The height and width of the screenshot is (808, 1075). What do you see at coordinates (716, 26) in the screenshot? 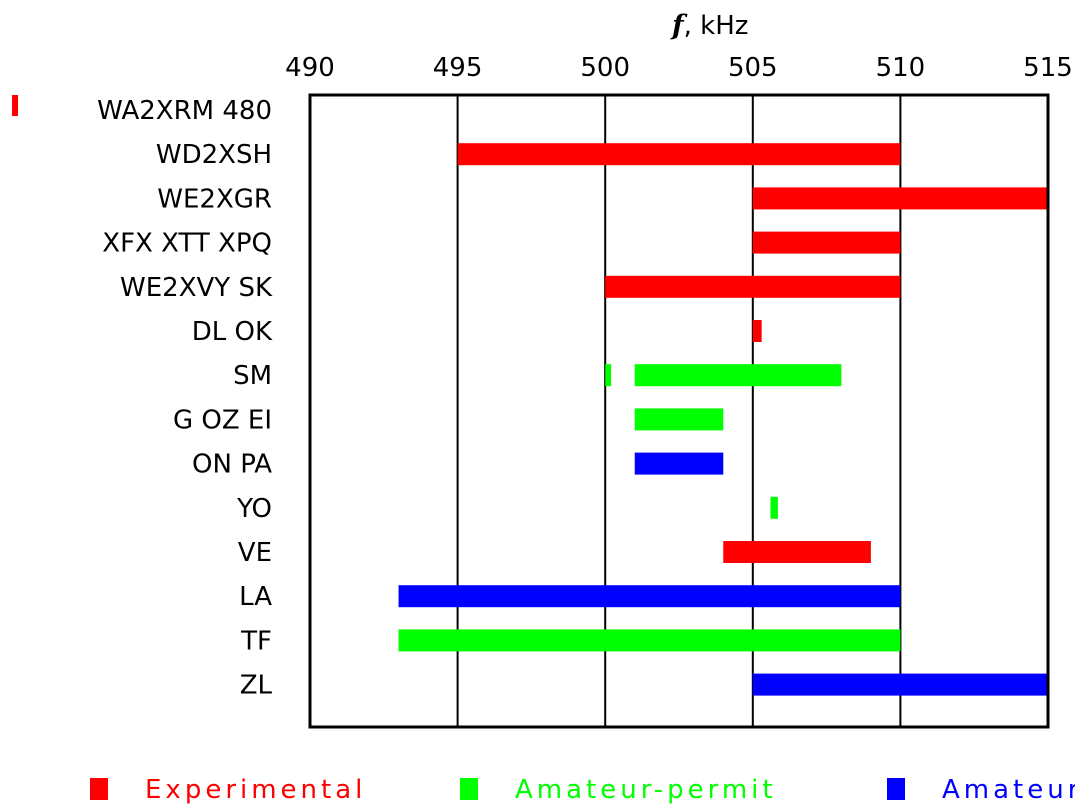
I see `x-axis-unit: , kHz` at bounding box center [716, 26].